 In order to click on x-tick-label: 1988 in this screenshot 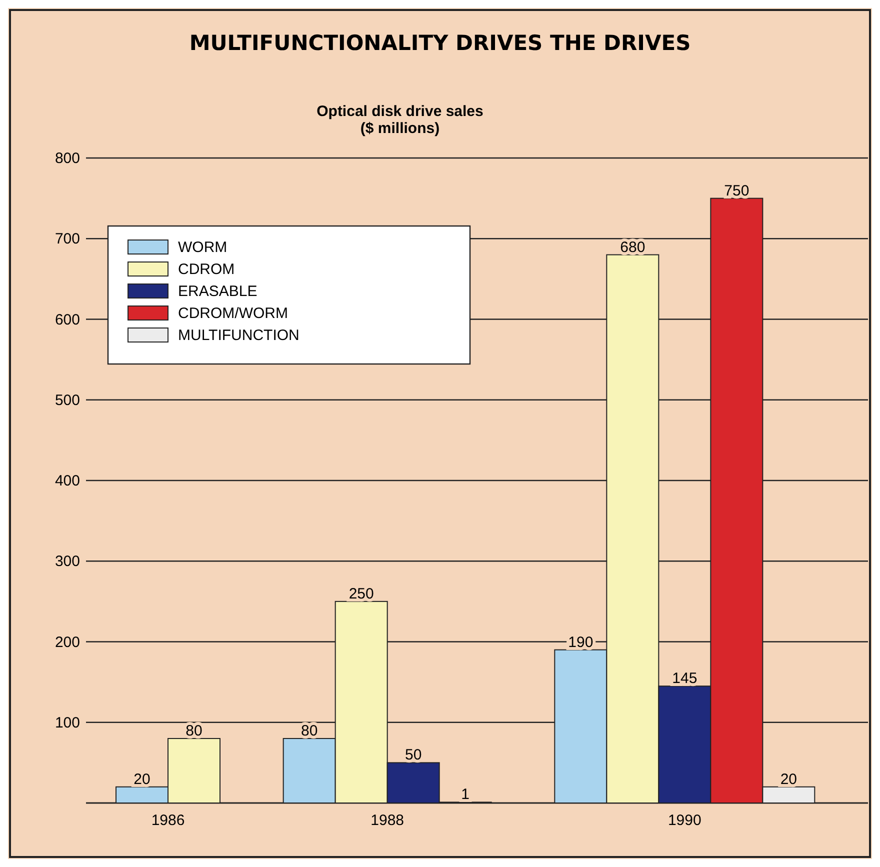, I will do `click(387, 820)`.